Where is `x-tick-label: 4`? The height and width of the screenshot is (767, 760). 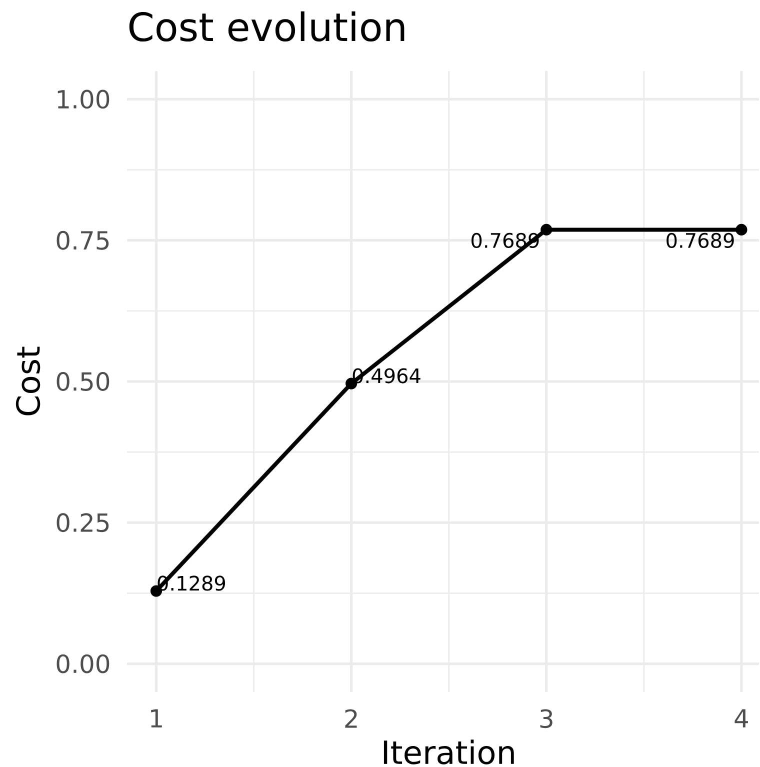
x-tick-label: 4 is located at coordinates (741, 718).